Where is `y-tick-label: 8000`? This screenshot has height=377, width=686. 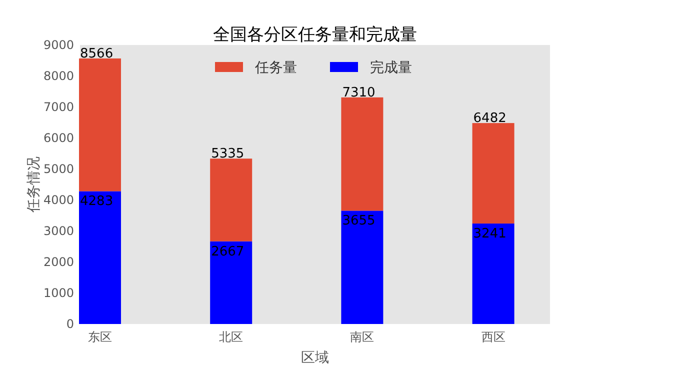
y-tick-label: 8000 is located at coordinates (58, 76).